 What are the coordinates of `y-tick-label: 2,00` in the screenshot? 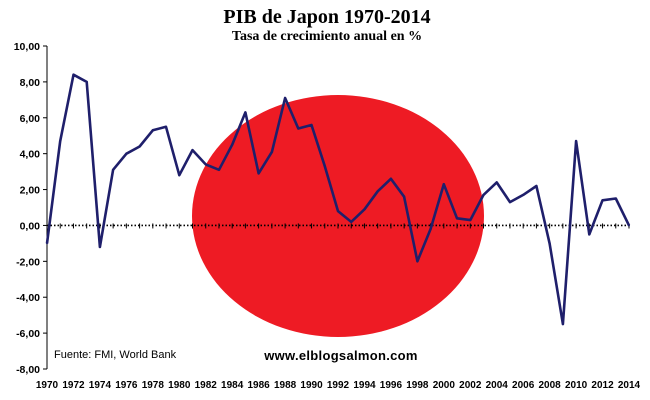 It's located at (30, 191).